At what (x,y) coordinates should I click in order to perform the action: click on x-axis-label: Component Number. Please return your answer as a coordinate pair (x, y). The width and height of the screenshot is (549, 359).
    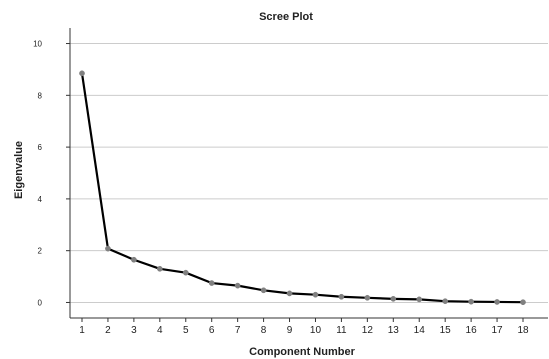
    Looking at the image, I should click on (302, 352).